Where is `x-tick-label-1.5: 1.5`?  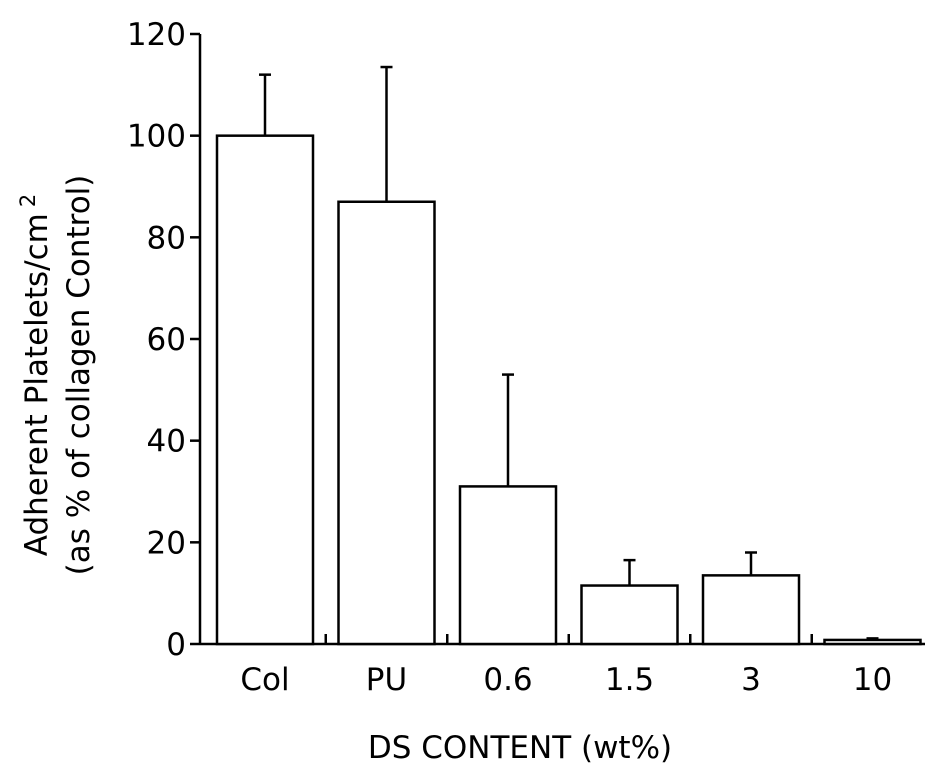 x-tick-label-1.5: 1.5 is located at coordinates (629, 680).